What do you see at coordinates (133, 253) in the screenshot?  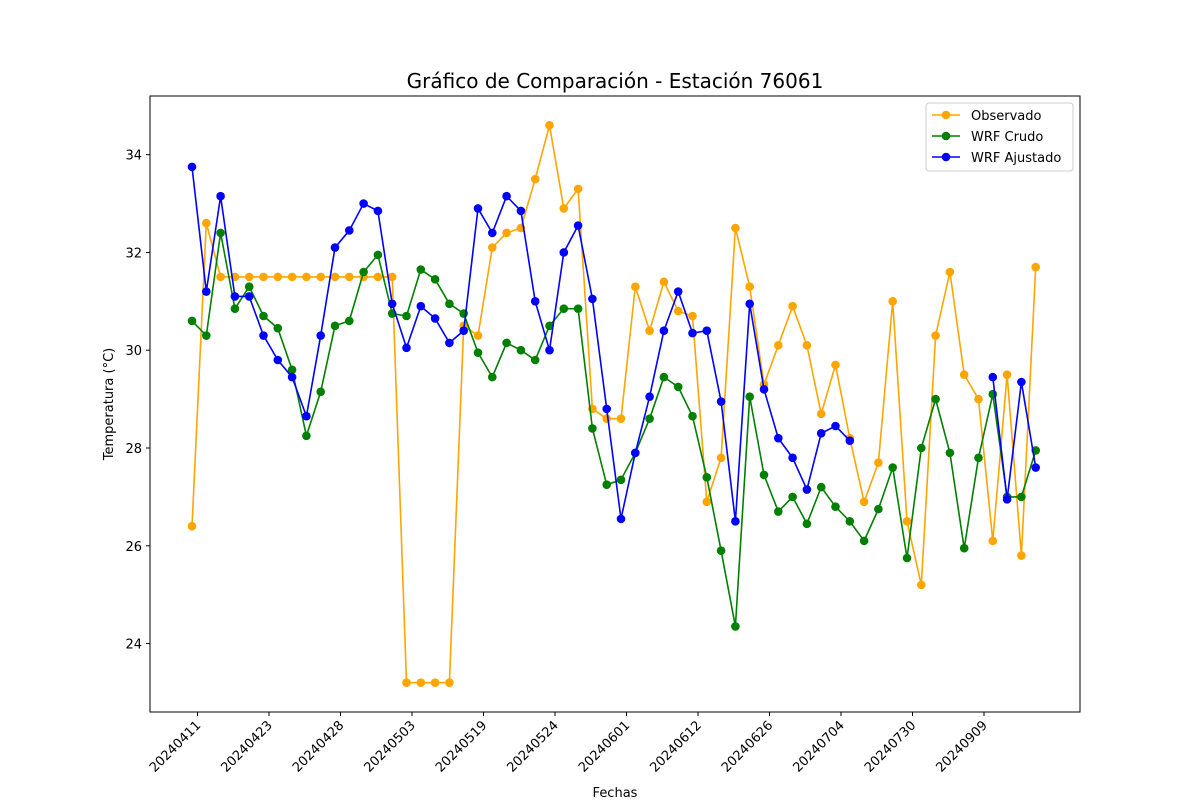 I see `y-tick-label: 32` at bounding box center [133, 253].